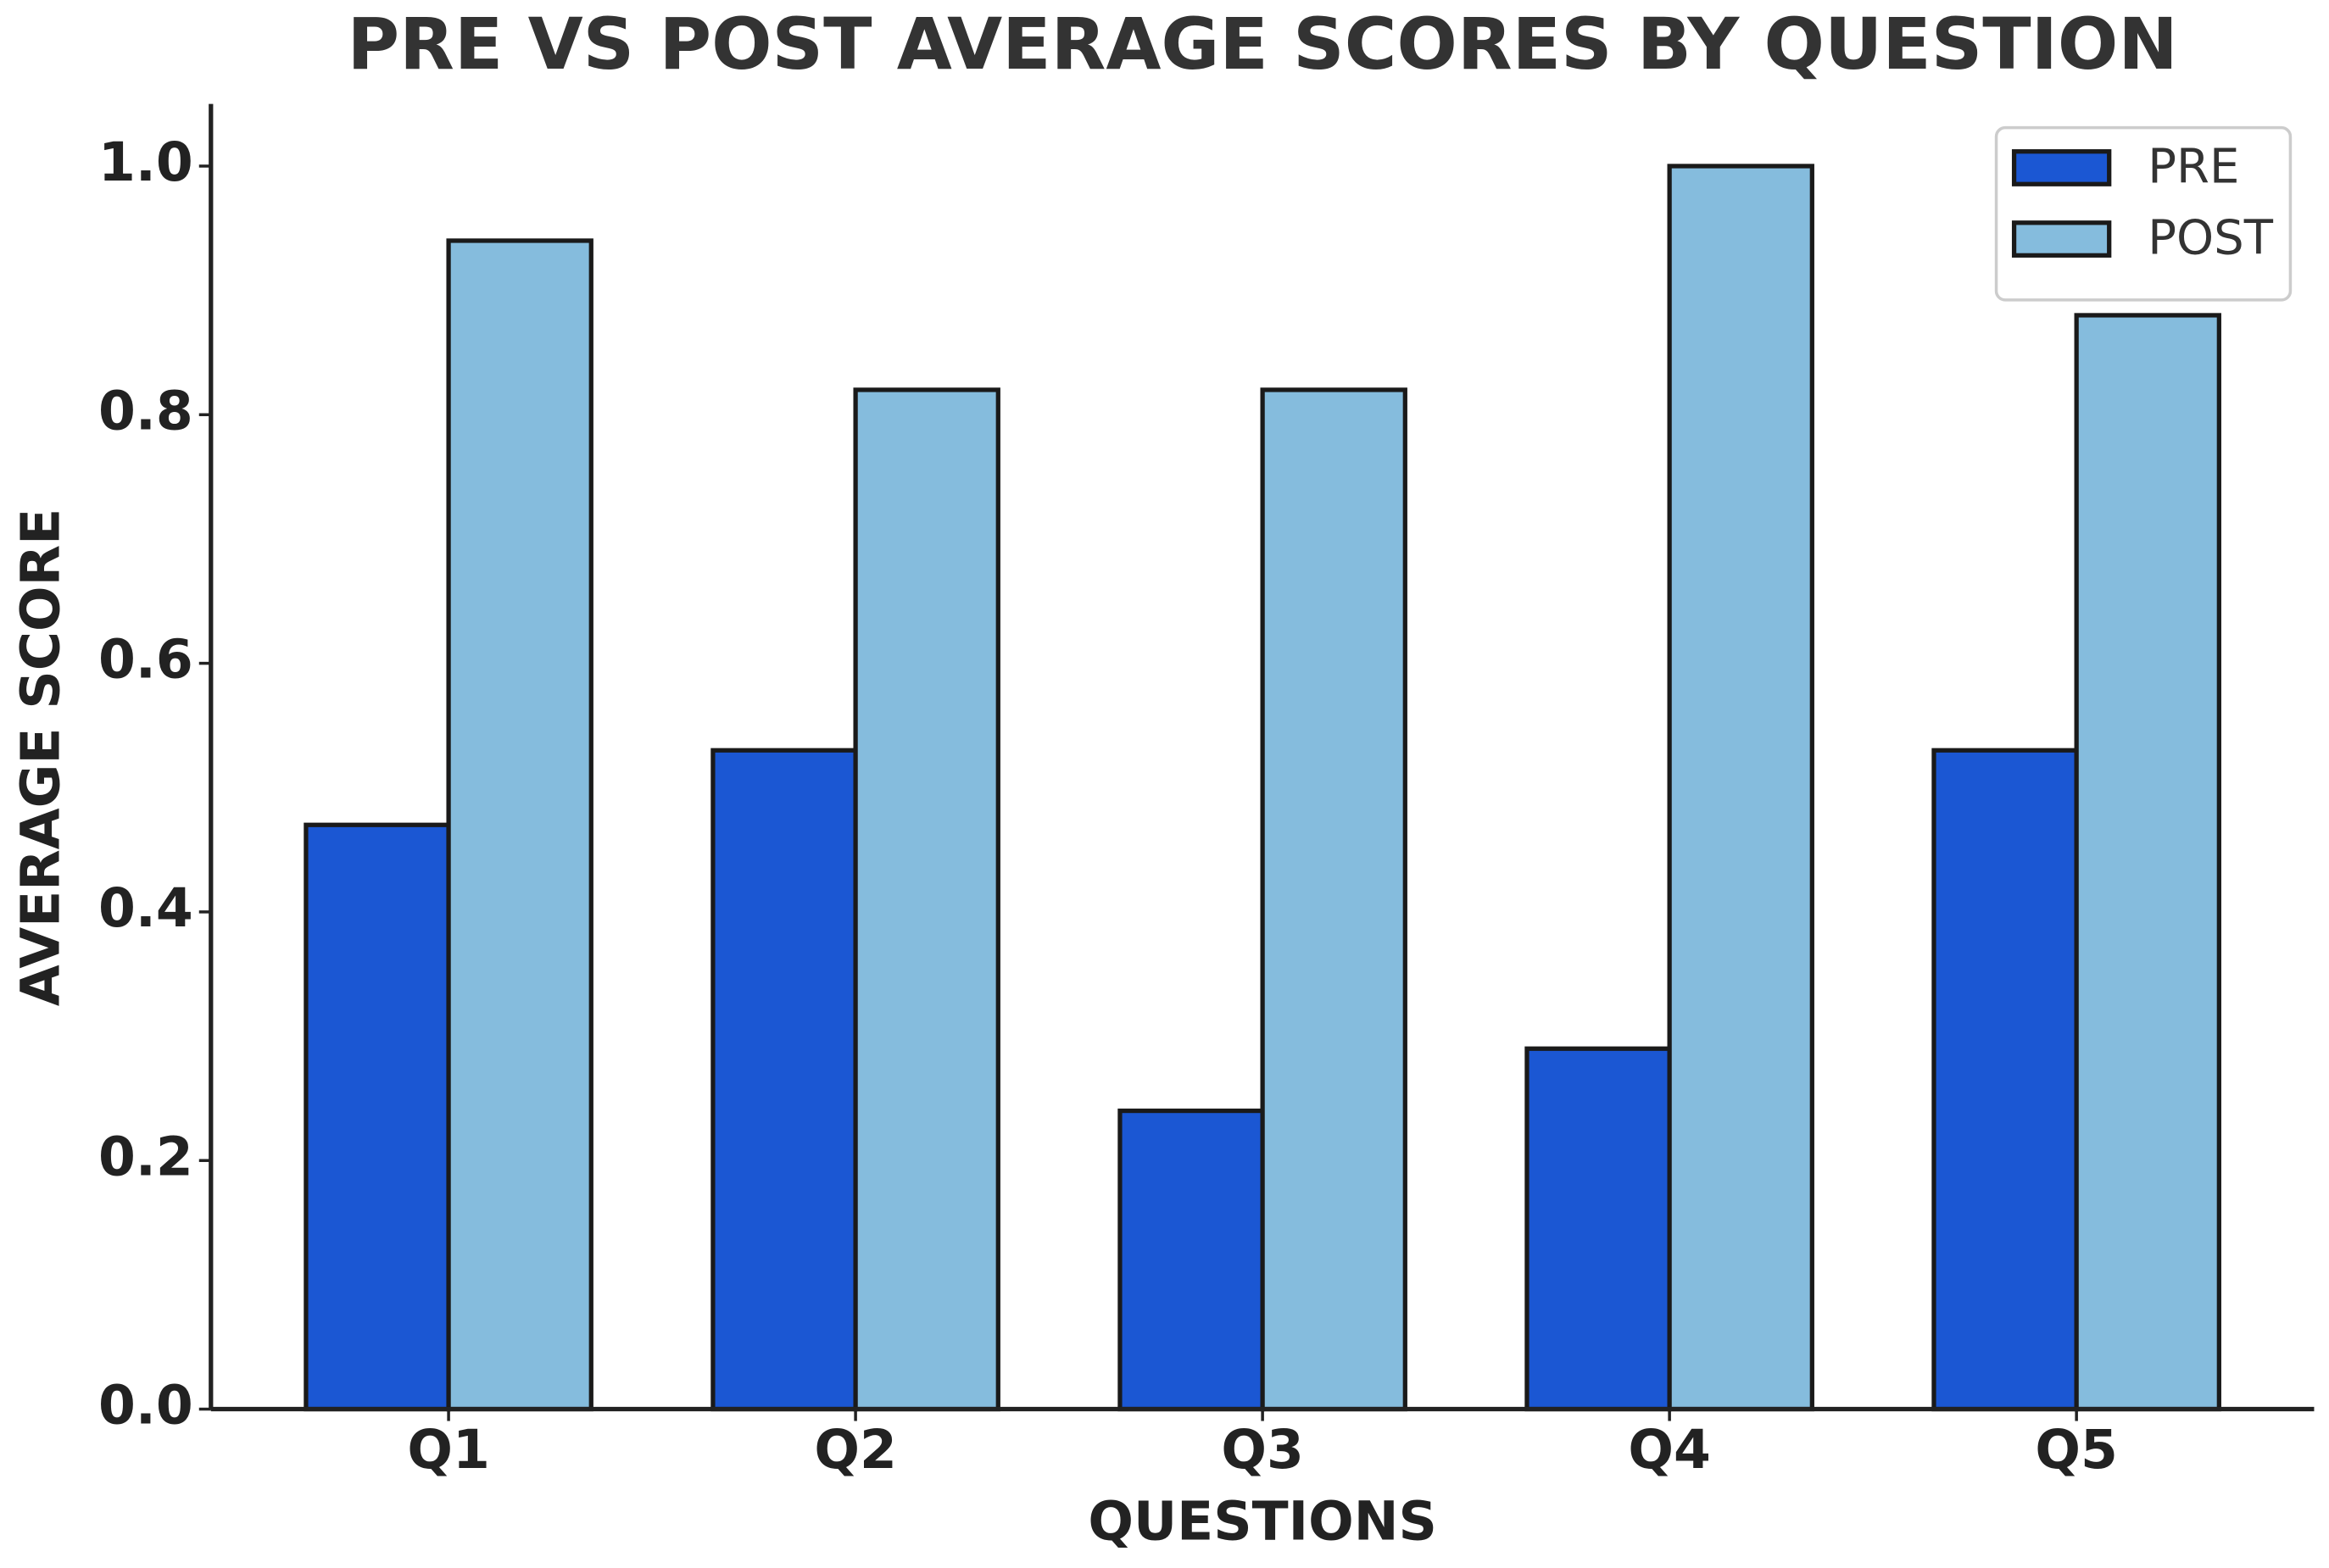  I want to click on x-axis-label: QUESTIONS, so click(1262, 1520).